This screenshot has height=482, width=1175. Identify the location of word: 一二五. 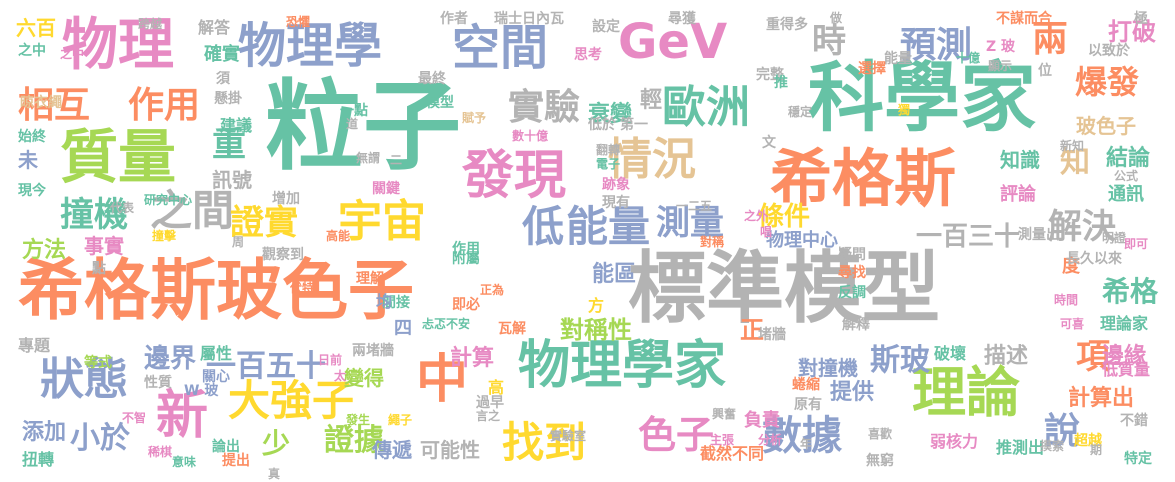
(694, 206).